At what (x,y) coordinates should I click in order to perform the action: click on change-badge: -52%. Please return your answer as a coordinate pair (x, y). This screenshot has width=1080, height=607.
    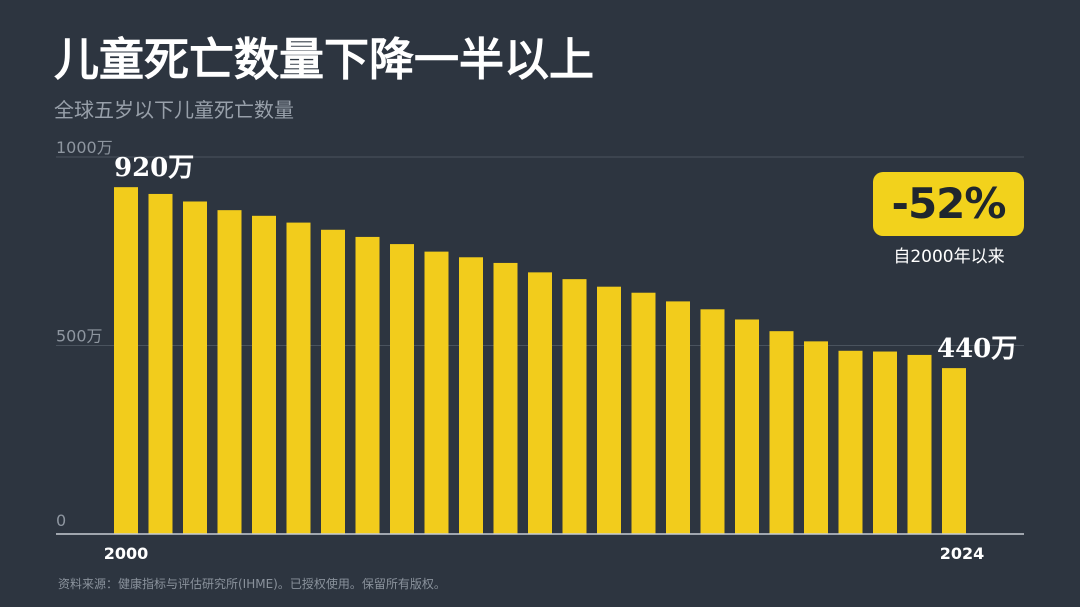
    Looking at the image, I should click on (948, 204).